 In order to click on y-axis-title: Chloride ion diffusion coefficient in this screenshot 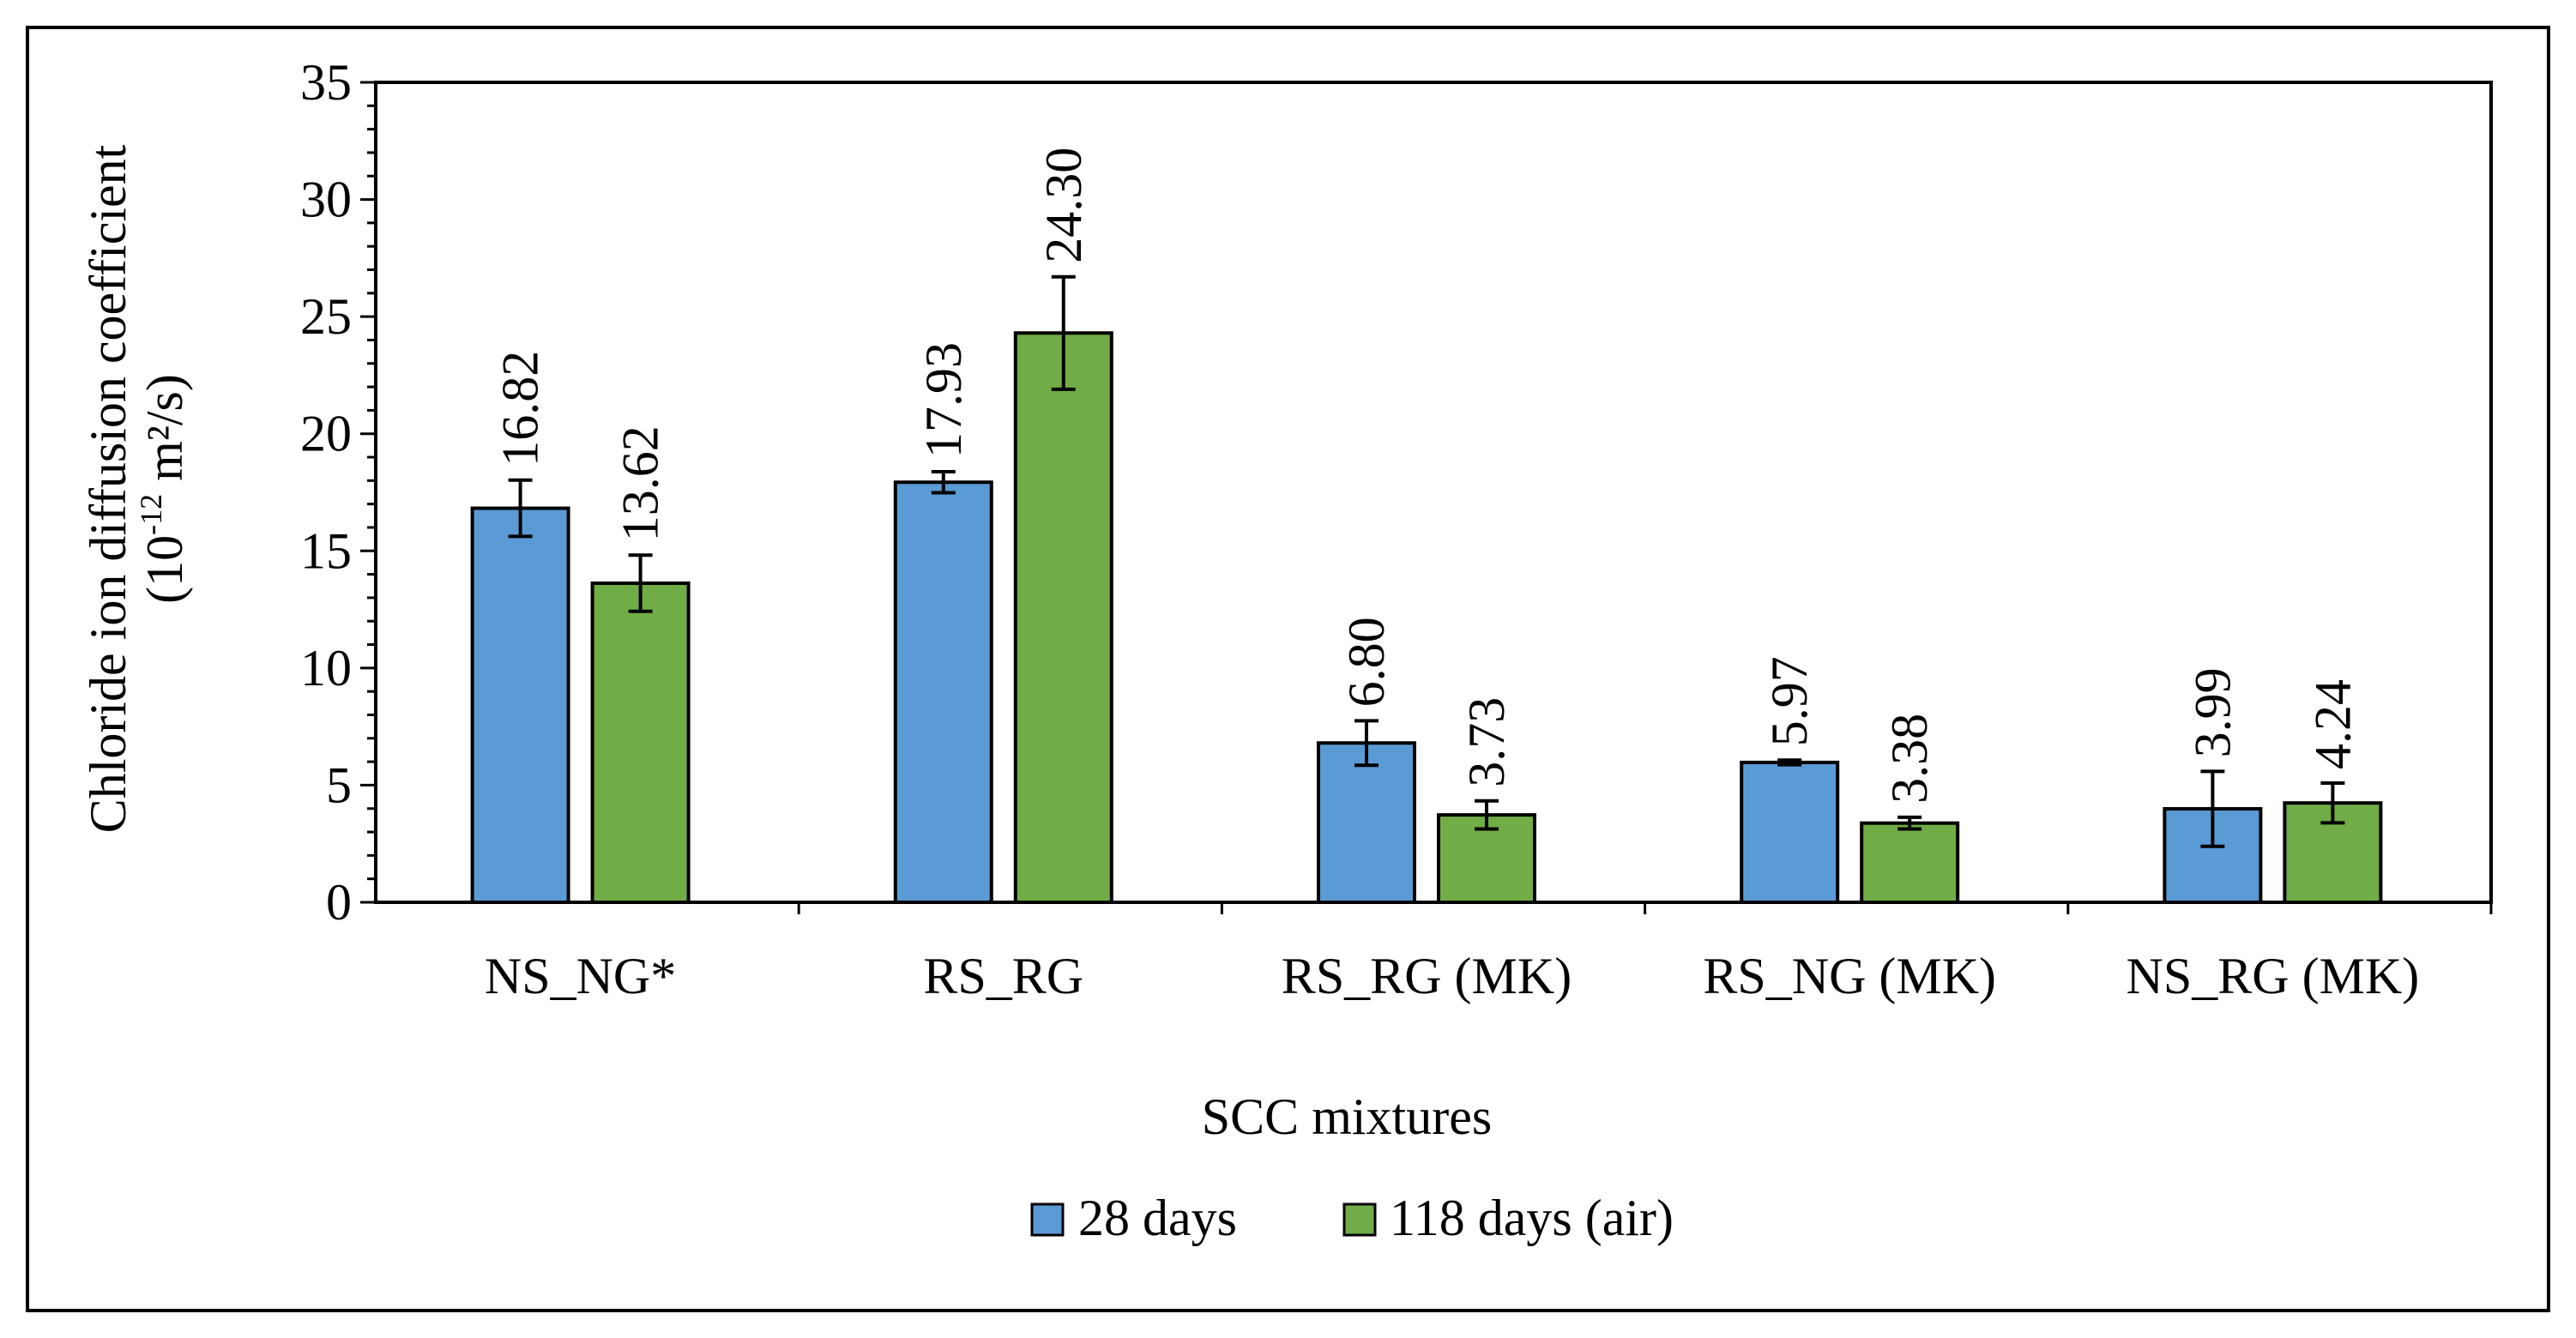, I will do `click(108, 488)`.